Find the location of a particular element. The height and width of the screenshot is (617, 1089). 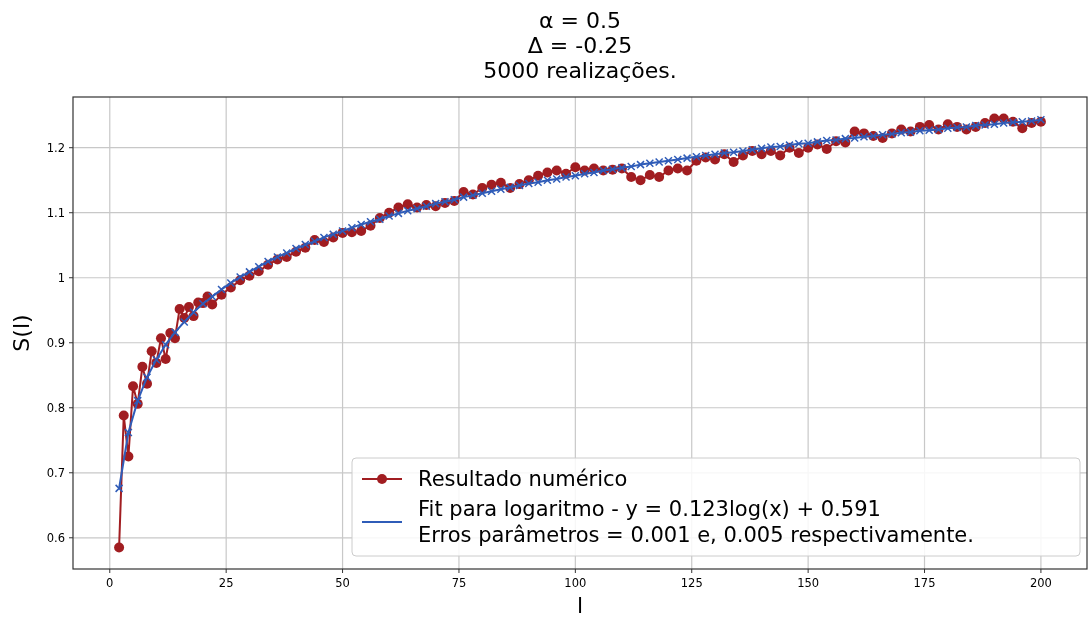

x-axis-title: l is located at coordinates (580, 605).